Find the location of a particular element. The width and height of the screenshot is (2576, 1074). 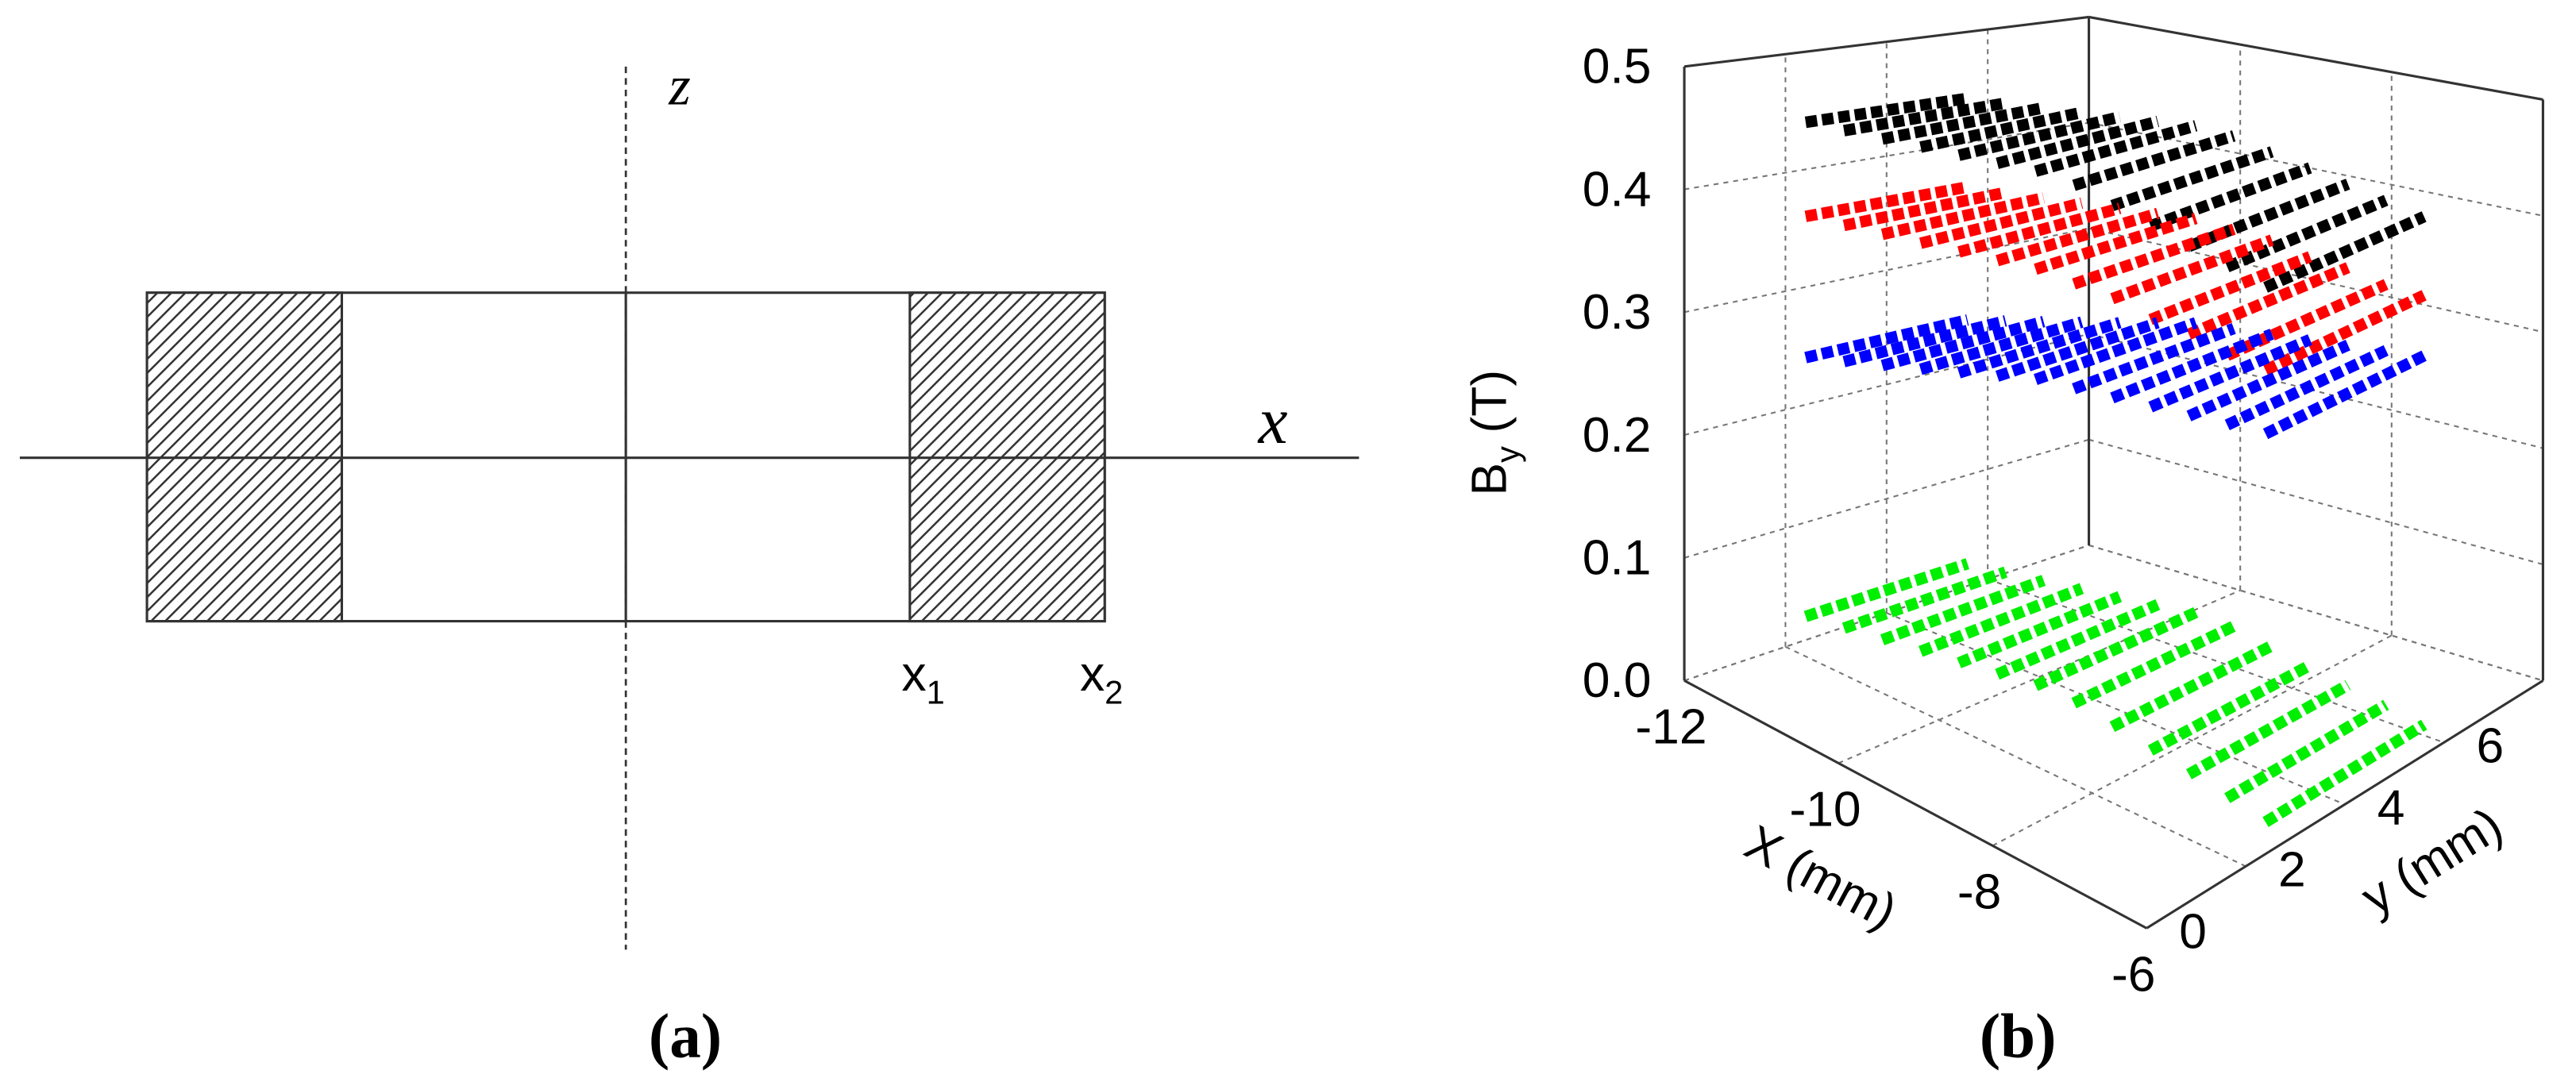

z-axis-label: By(T) is located at coordinates (1494, 433).